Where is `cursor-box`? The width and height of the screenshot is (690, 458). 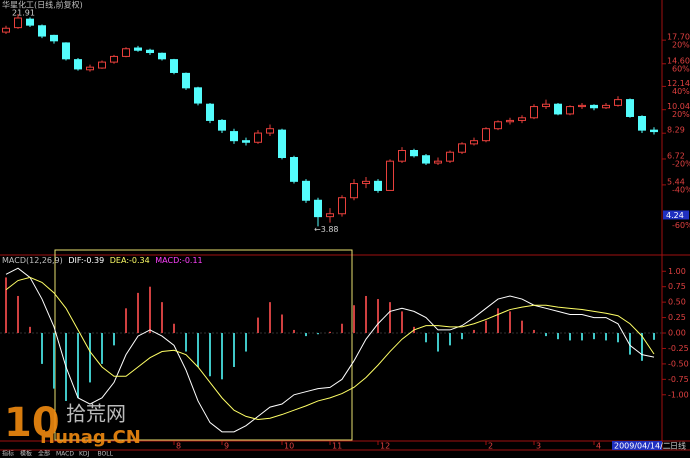
cursor-box is located at coordinates (676, 215).